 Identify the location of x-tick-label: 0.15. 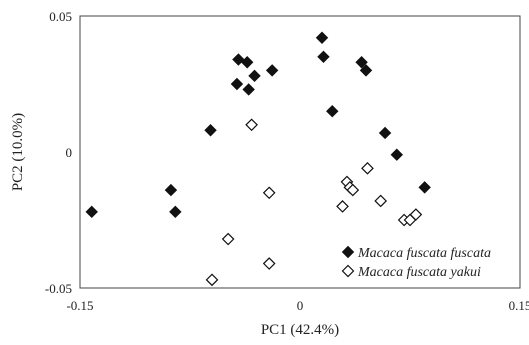
(519, 305).